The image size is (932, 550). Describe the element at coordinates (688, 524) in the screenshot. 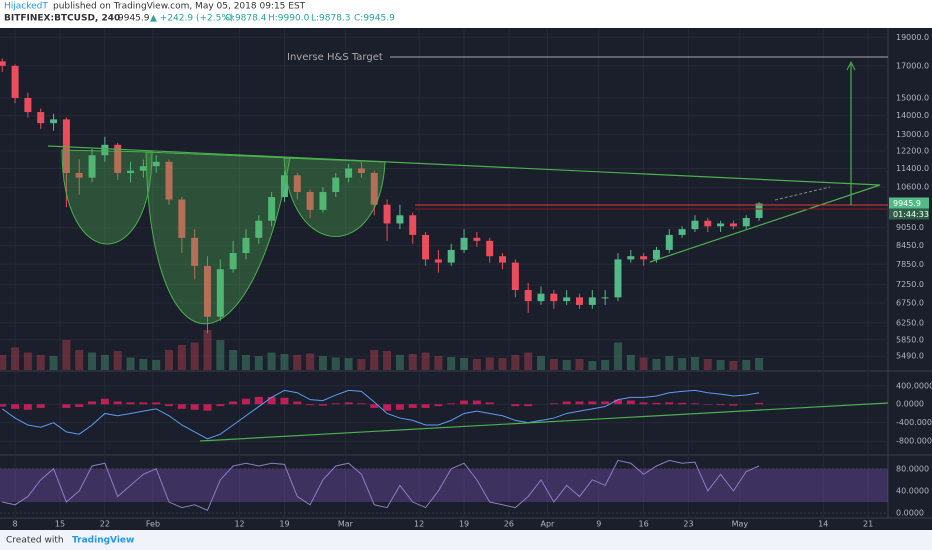

I see `x-tick-label: 23` at that location.